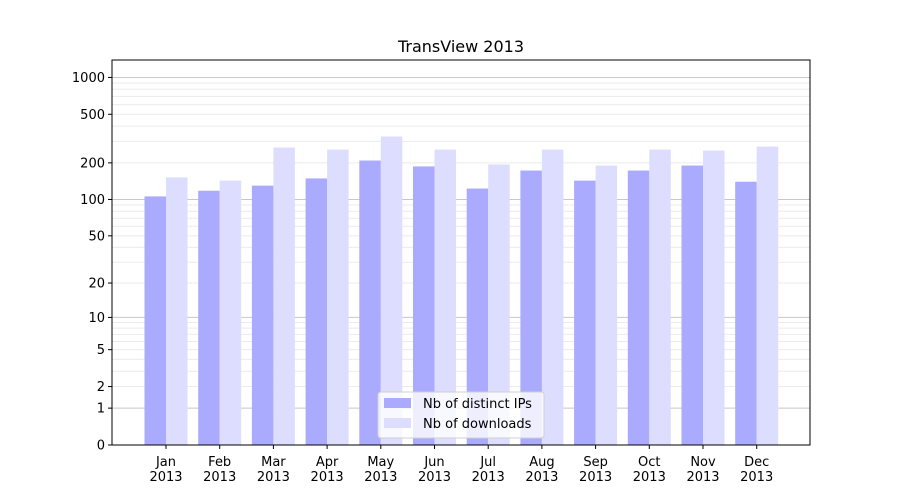 This screenshot has height=504, width=900. What do you see at coordinates (477, 404) in the screenshot?
I see `legend-label: Nb of distinct IPs` at bounding box center [477, 404].